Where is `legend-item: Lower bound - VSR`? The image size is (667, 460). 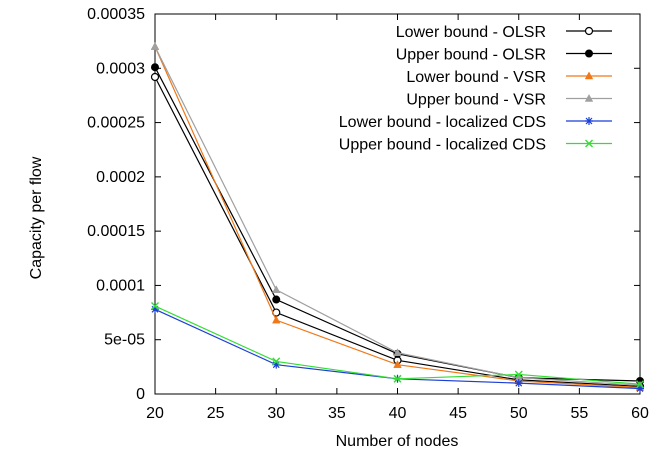
legend-item: Lower bound - VSR is located at coordinates (509, 77).